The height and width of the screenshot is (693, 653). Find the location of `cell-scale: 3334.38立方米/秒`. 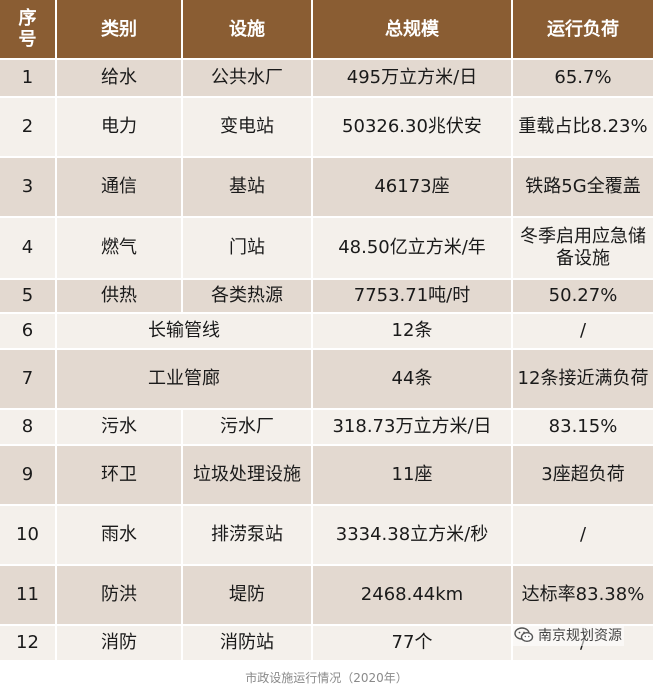

cell-scale: 3334.38立方米/秒 is located at coordinates (413, 536).